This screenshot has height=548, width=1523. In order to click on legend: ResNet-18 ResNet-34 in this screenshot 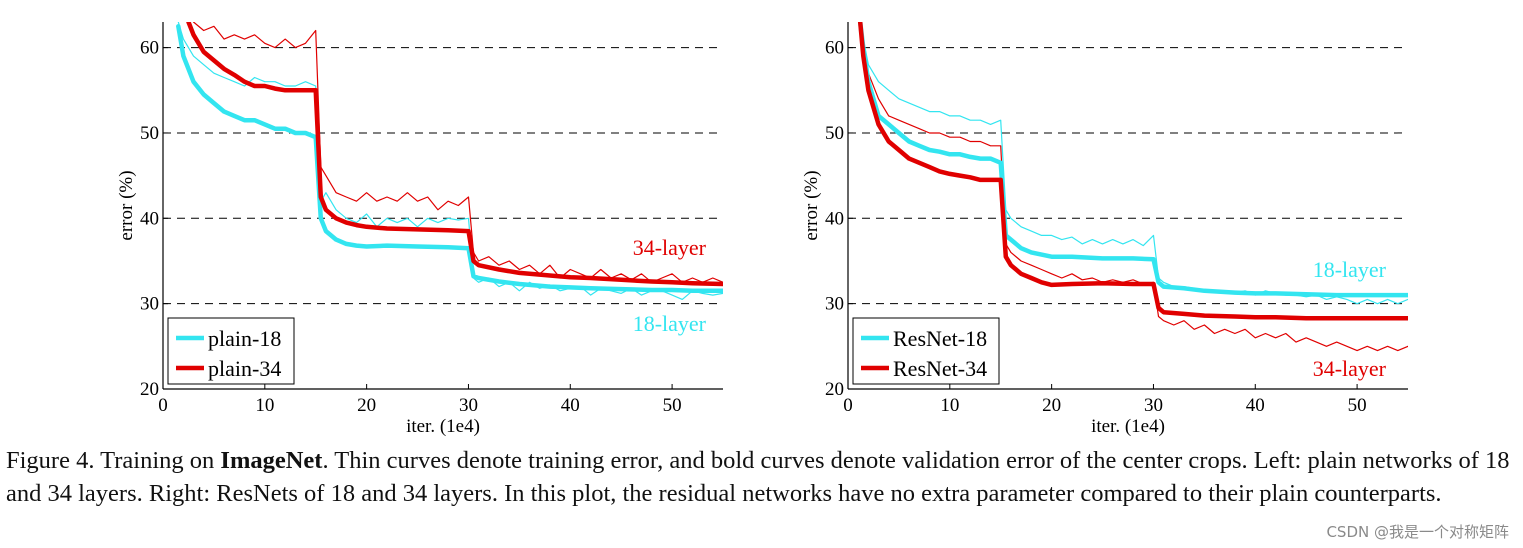, I will do `click(926, 351)`.